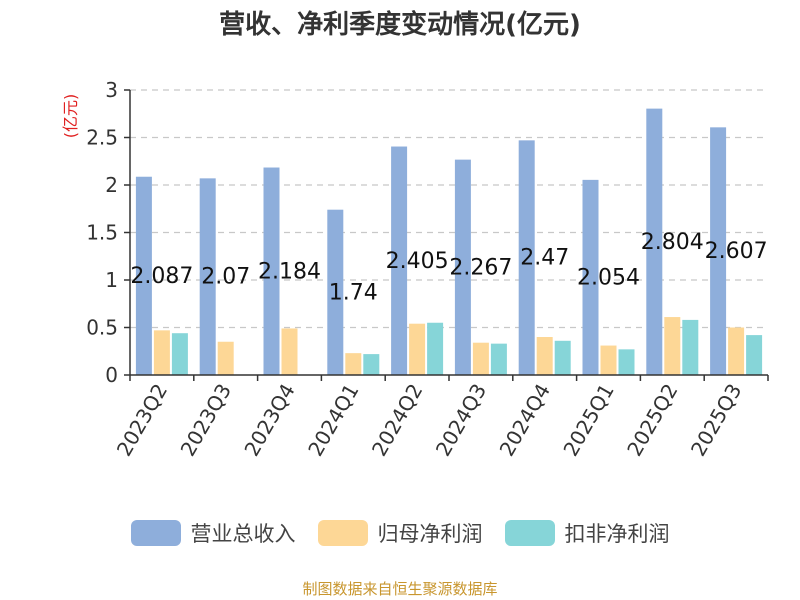  What do you see at coordinates (102, 328) in the screenshot?
I see `y-tick-label: 0.5` at bounding box center [102, 328].